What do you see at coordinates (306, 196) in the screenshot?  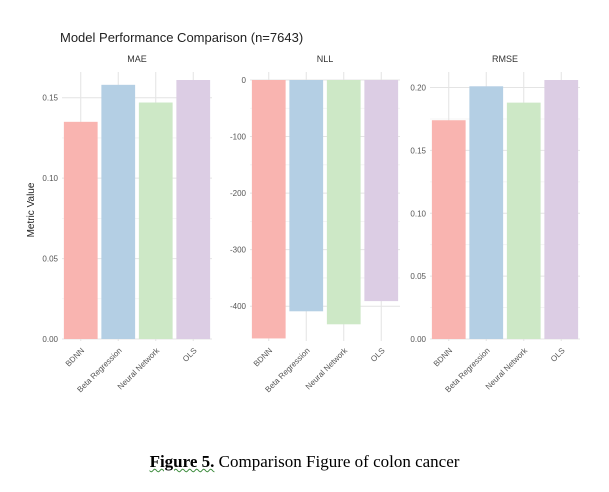 I see `bar-nll-beta-regression` at bounding box center [306, 196].